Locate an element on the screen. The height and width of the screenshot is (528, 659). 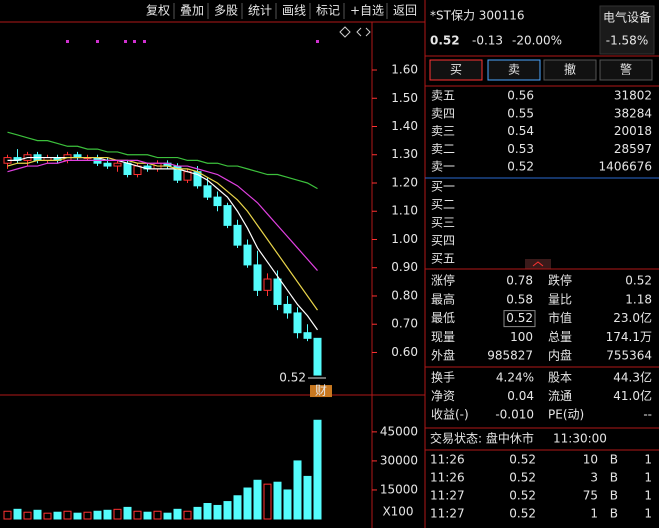
stat-label: 跌停 is located at coordinates (560, 280).